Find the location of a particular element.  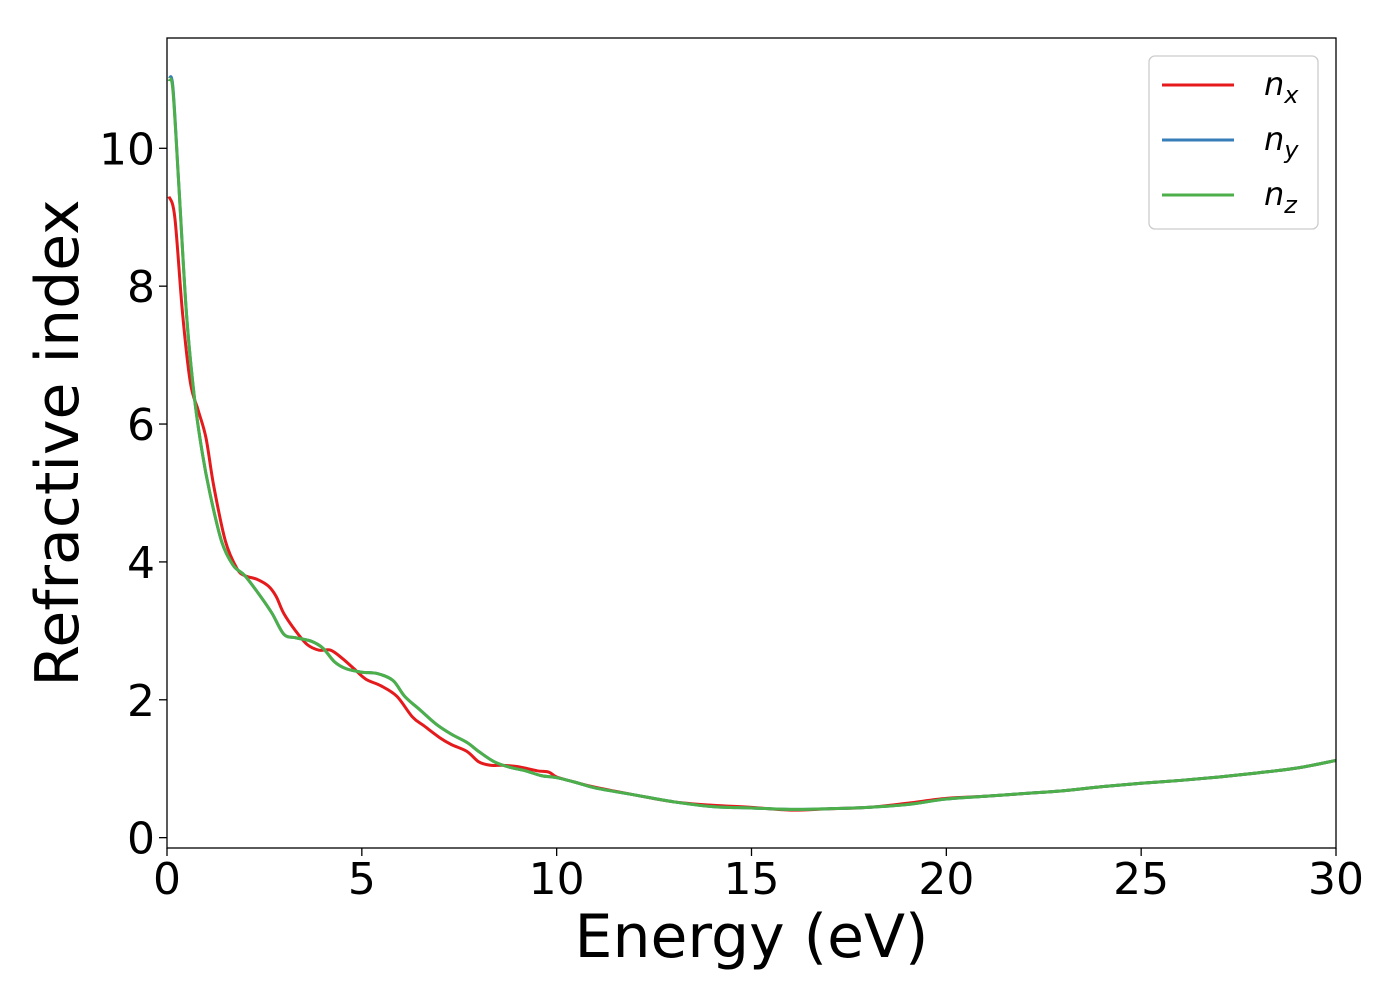

x-tick-label: 5 is located at coordinates (362, 879).